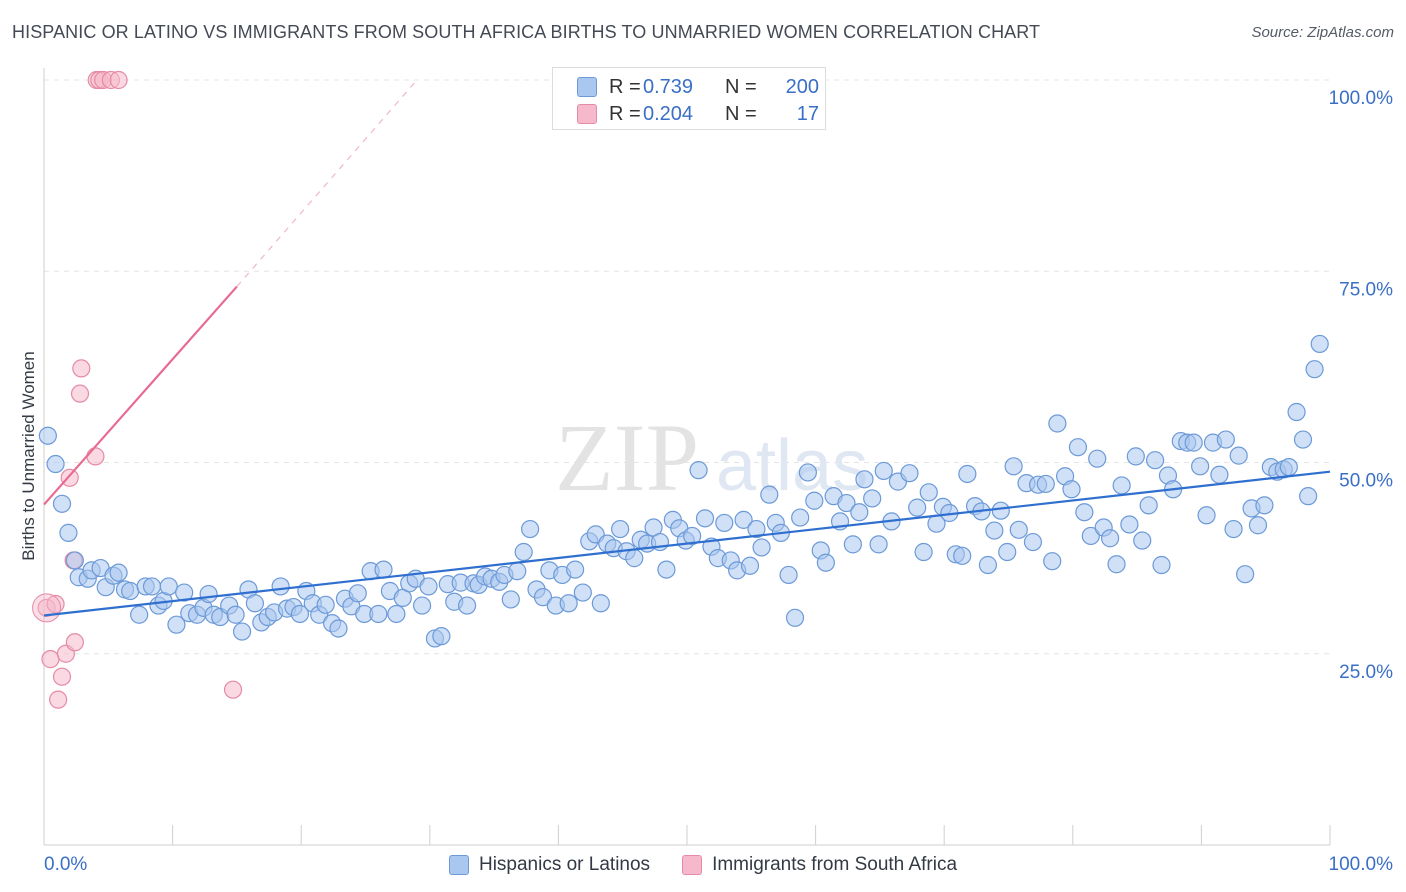 The height and width of the screenshot is (892, 1406). What do you see at coordinates (668, 113) in the screenshot?
I see `legend-r-value: 0.204` at bounding box center [668, 113].